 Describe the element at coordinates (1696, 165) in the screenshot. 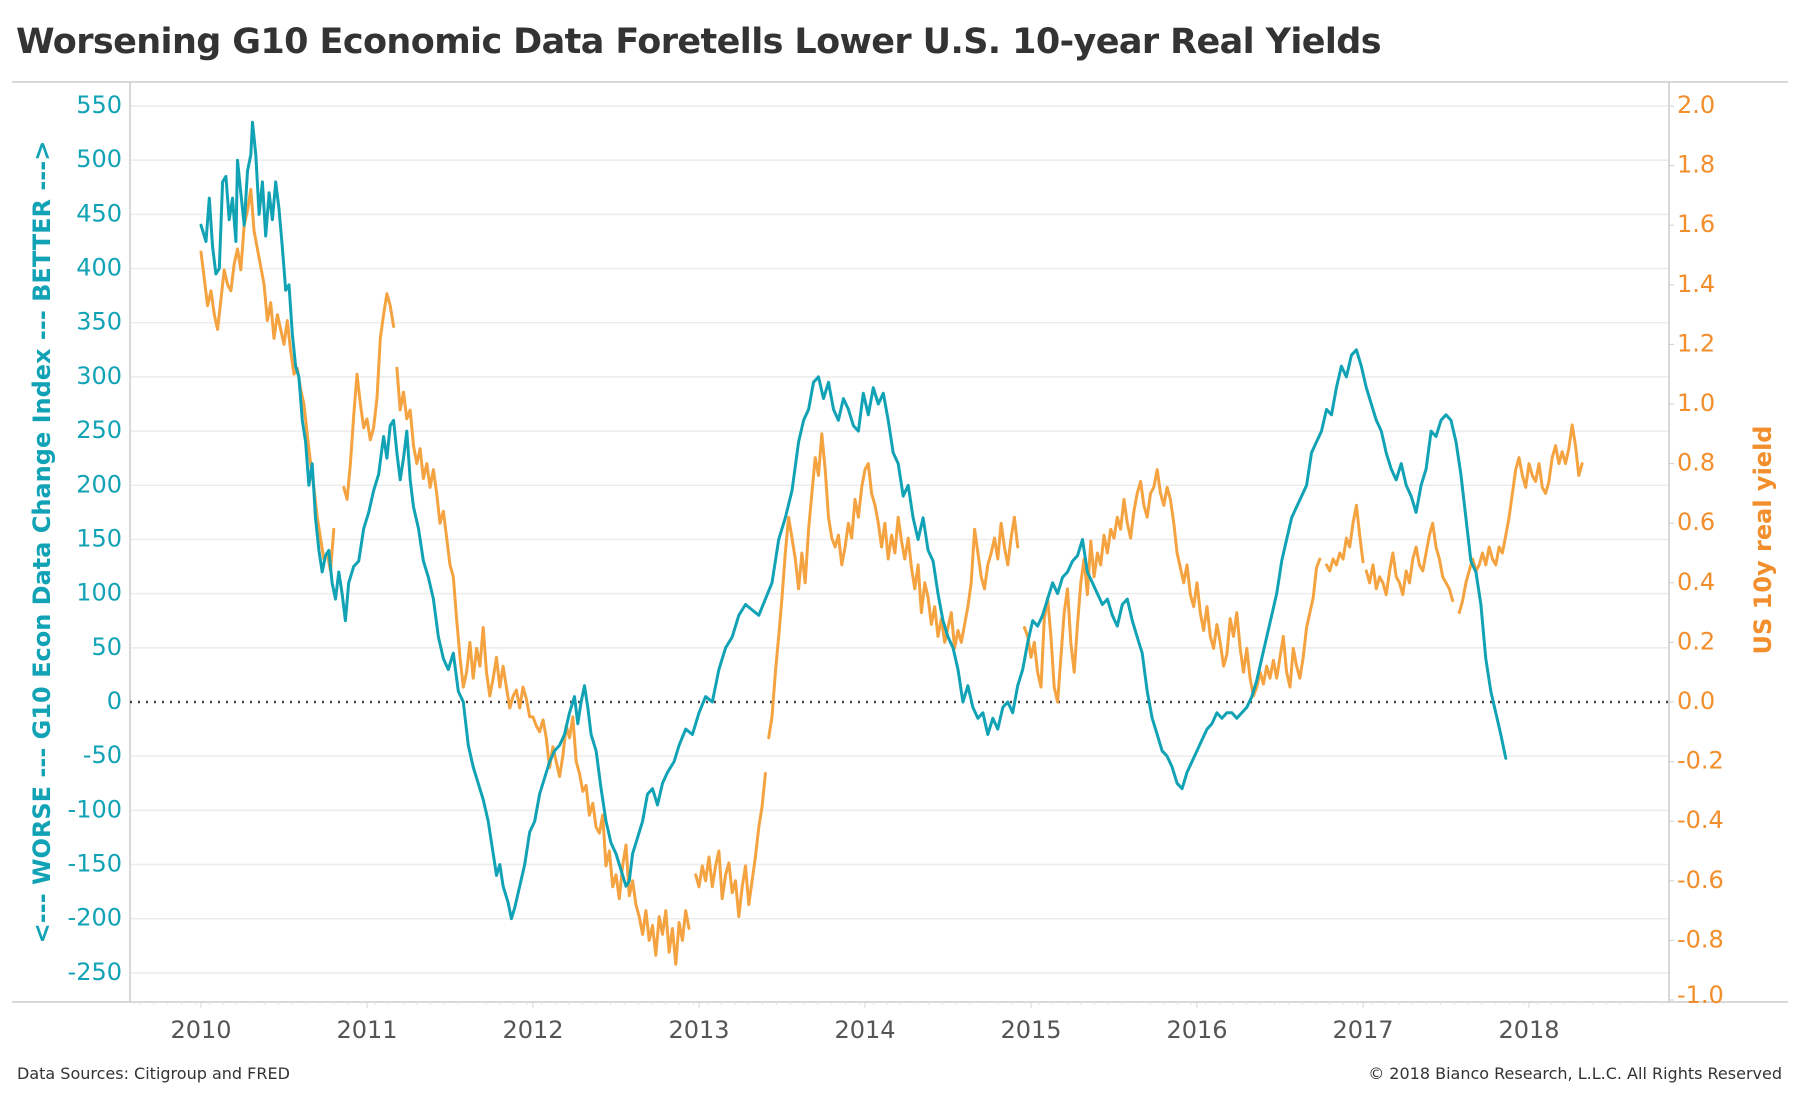

I see `right-tick-label: 1.8` at that location.